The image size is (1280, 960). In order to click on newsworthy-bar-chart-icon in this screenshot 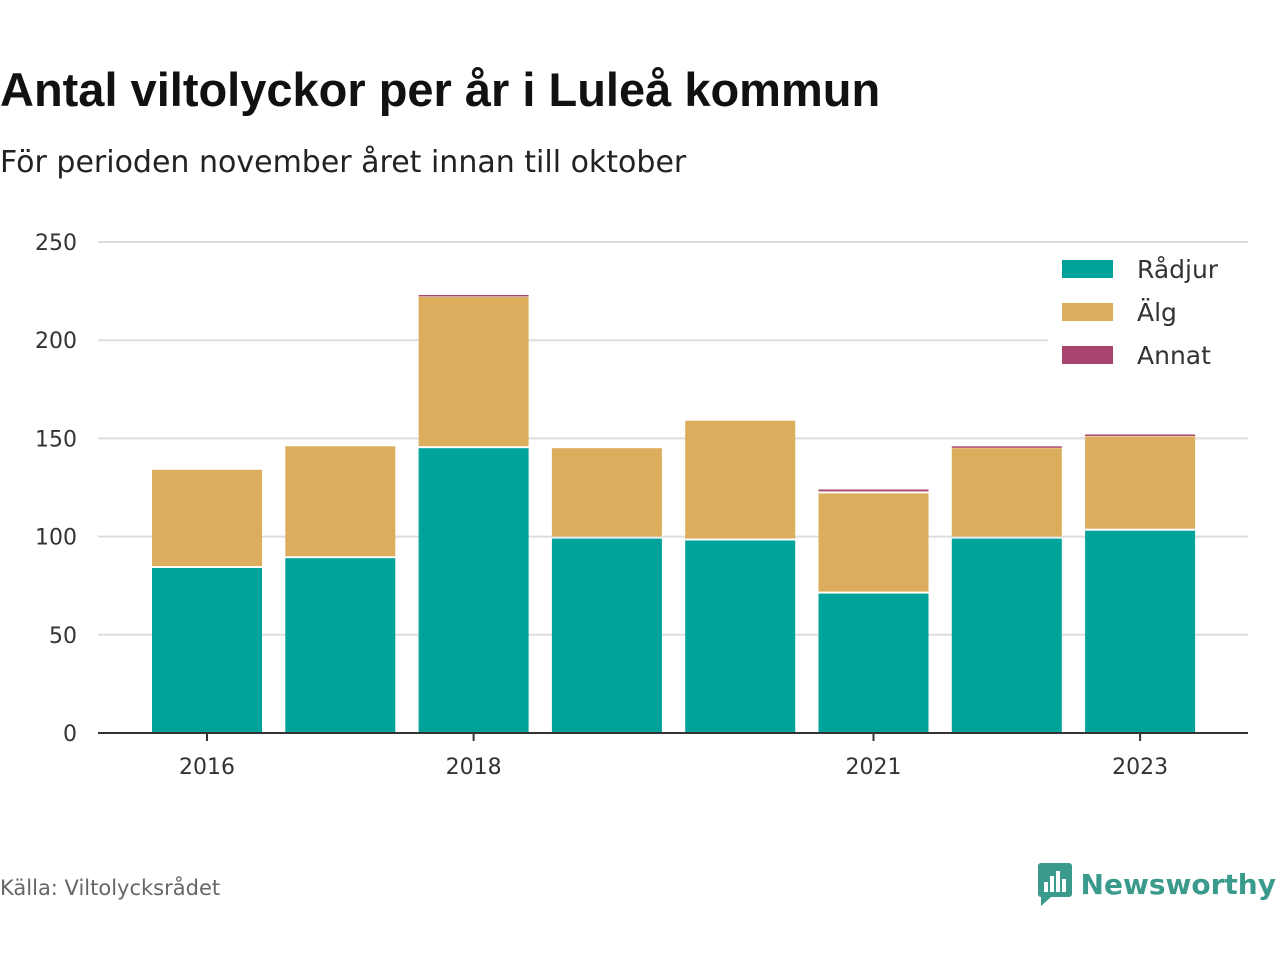, I will do `click(1055, 884)`.